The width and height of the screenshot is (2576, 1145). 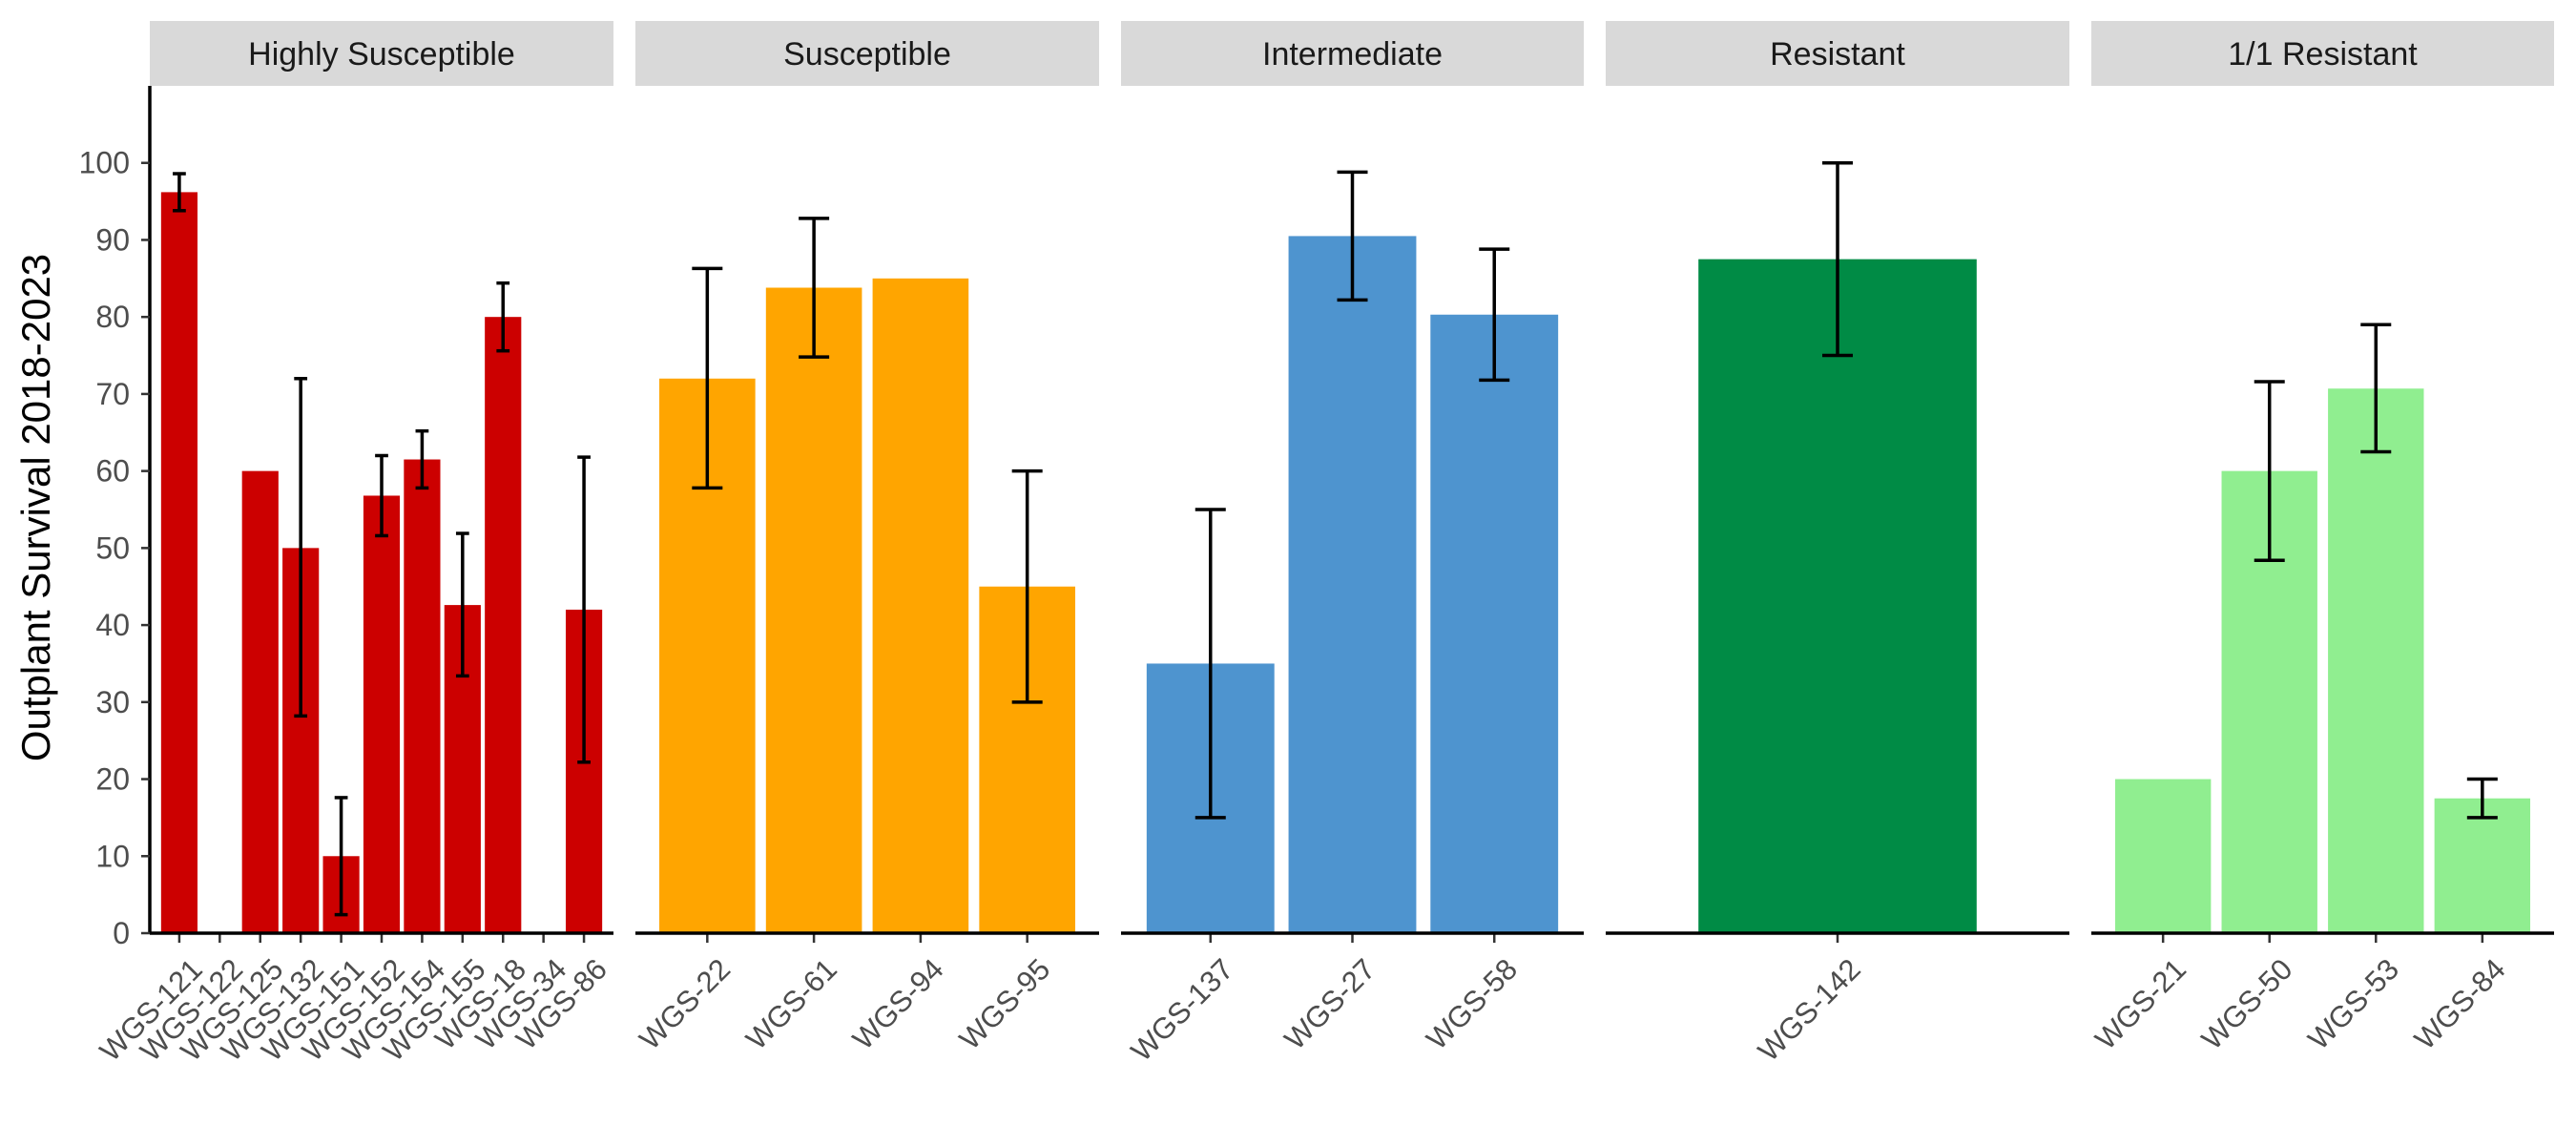 I want to click on facet-strip-label: 1/1 Resistant, so click(x=2323, y=55).